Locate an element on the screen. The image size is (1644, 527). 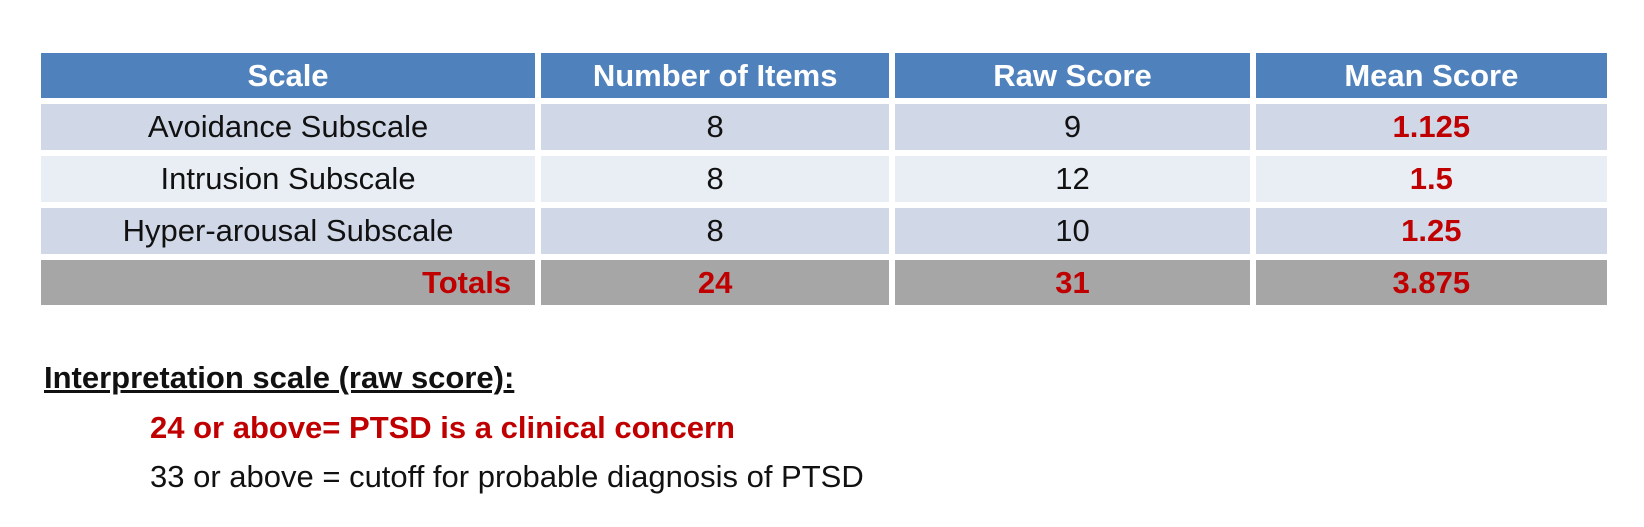
table-row: Avoidance Subscale 8 9 1.125 is located at coordinates (824, 127).